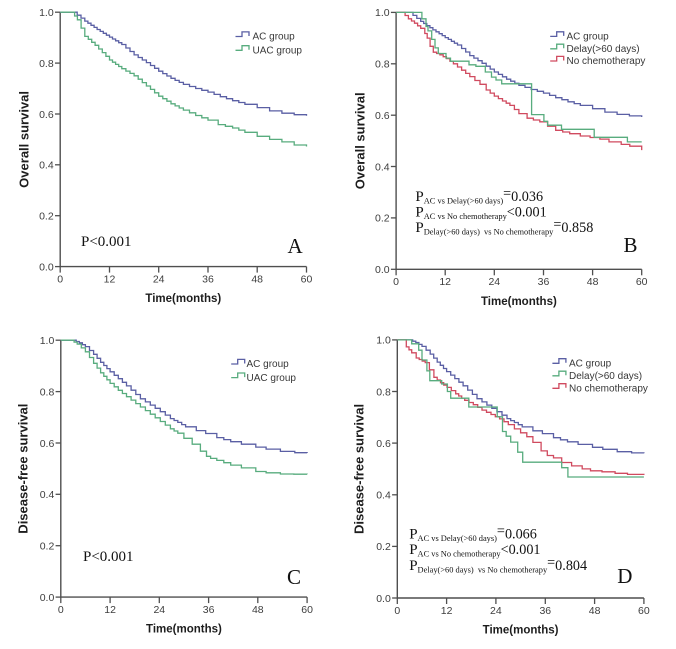 The image size is (676, 649). What do you see at coordinates (296, 246) in the screenshot?
I see `svg-text: A` at bounding box center [296, 246].